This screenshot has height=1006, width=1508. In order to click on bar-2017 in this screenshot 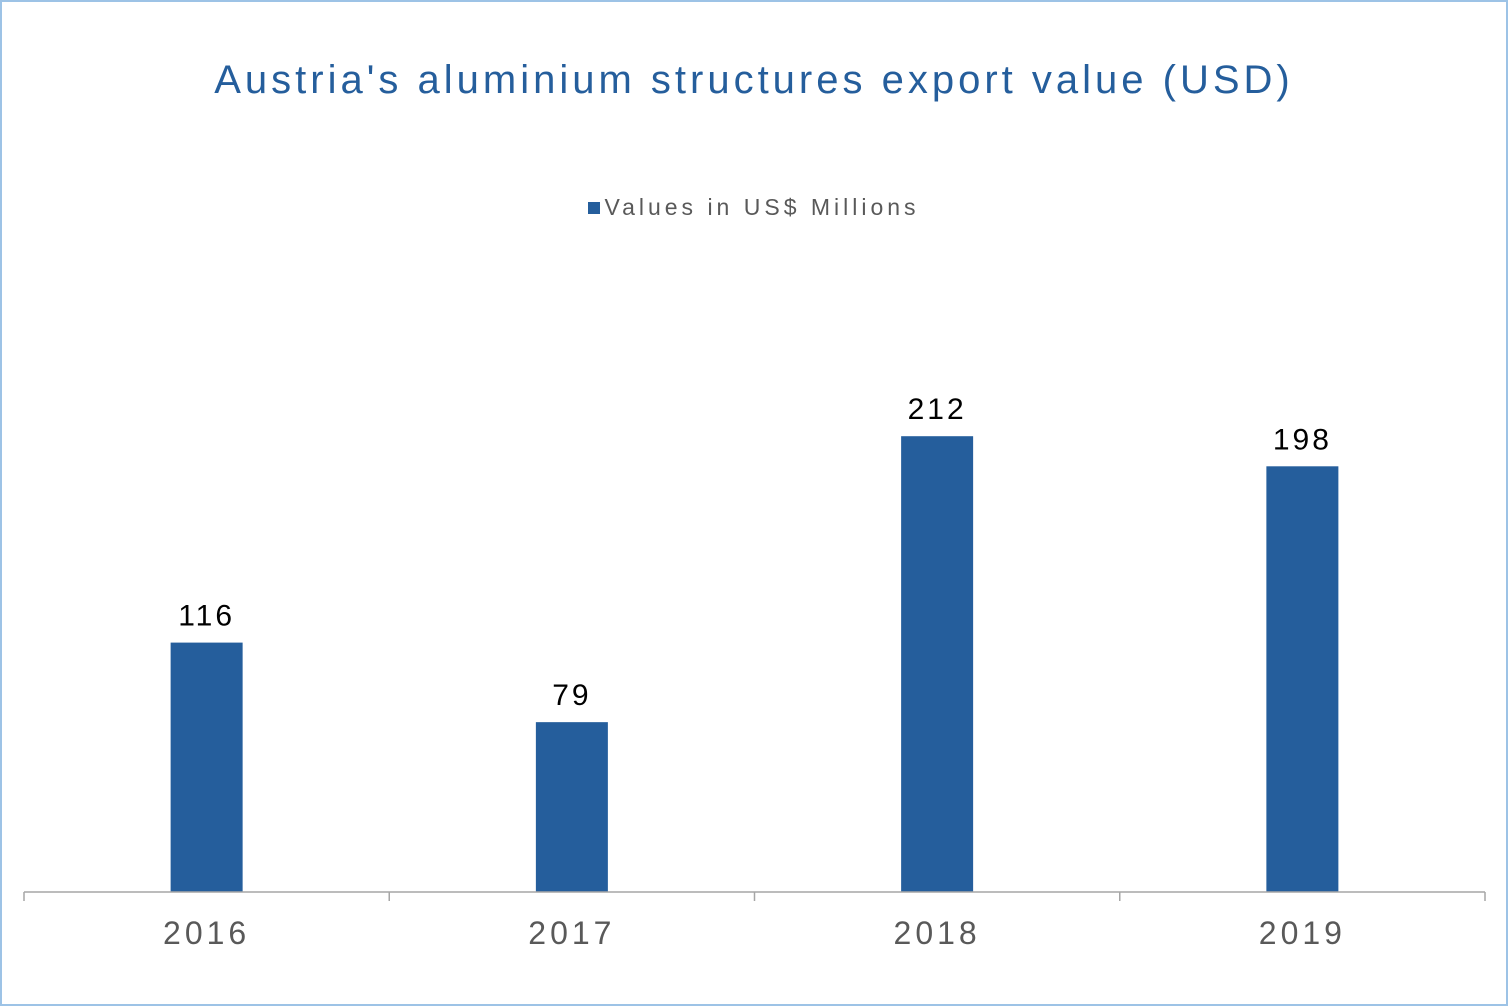, I will do `click(571, 807)`.